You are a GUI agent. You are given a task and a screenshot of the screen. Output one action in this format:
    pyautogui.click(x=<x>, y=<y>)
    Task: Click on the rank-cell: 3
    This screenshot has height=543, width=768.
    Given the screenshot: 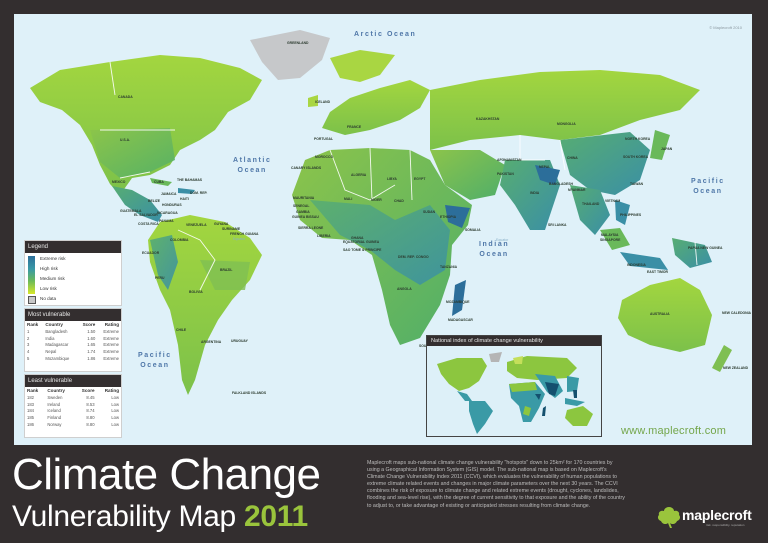 What is the action you would take?
    pyautogui.click(x=28, y=345)
    